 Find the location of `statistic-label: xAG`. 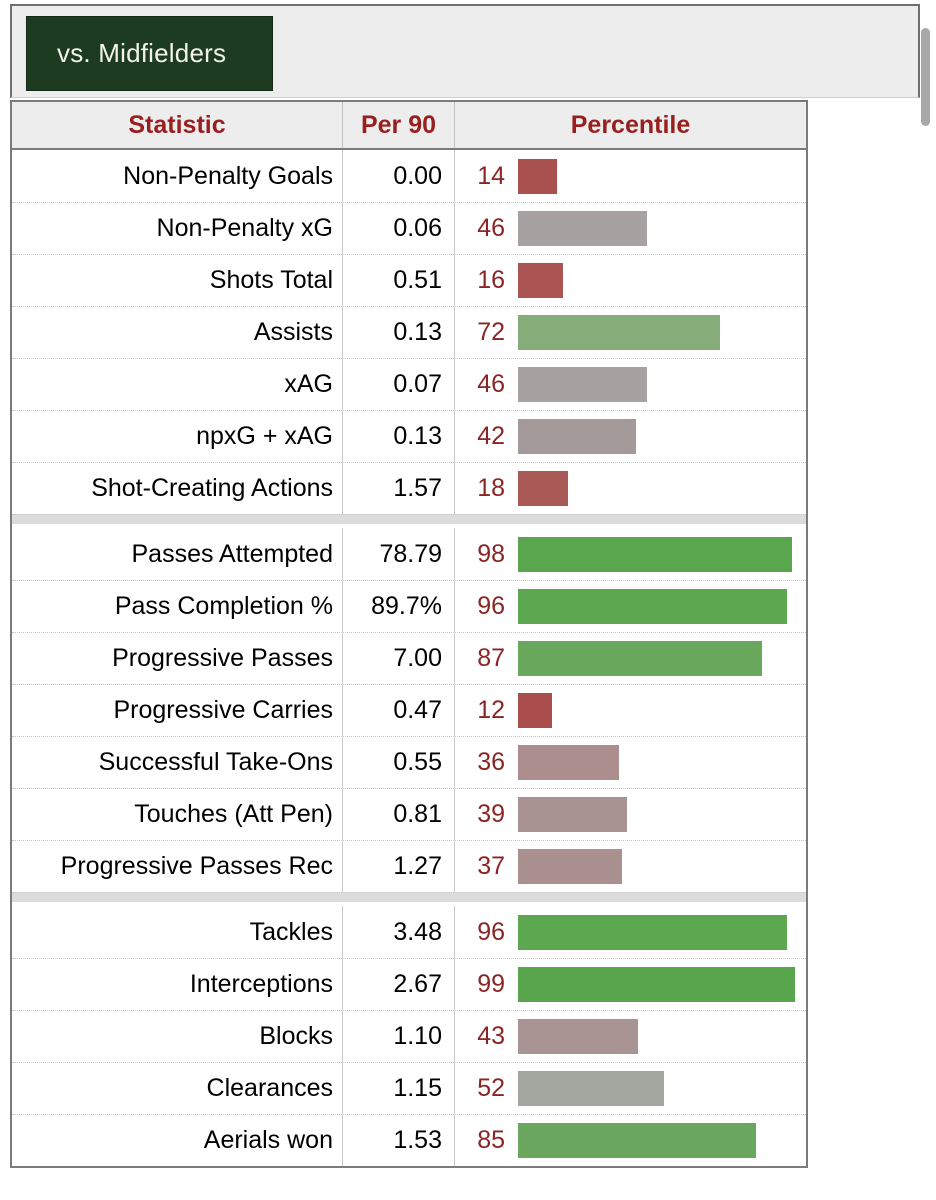

statistic-label: xAG is located at coordinates (308, 384).